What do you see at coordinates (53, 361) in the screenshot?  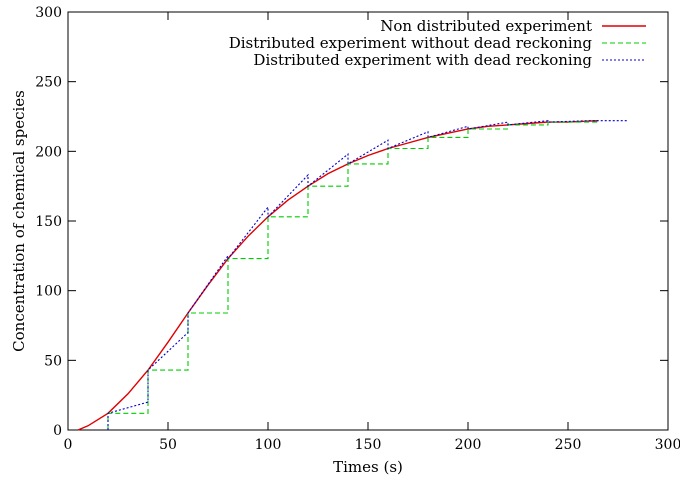 I see `y-tick-label: 50` at bounding box center [53, 361].